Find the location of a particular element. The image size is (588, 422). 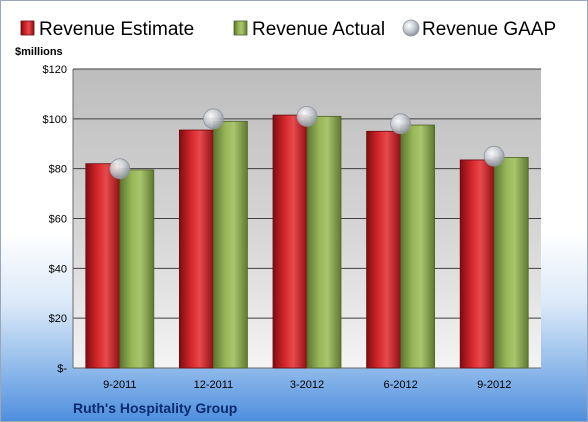

y-tick-label: $60 is located at coordinates (58, 220).